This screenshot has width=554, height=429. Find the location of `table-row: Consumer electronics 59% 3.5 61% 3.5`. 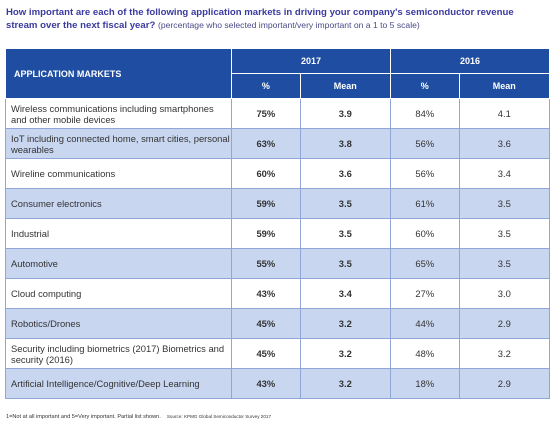

table-row: Consumer electronics 59% 3.5 61% 3.5 is located at coordinates (278, 203).